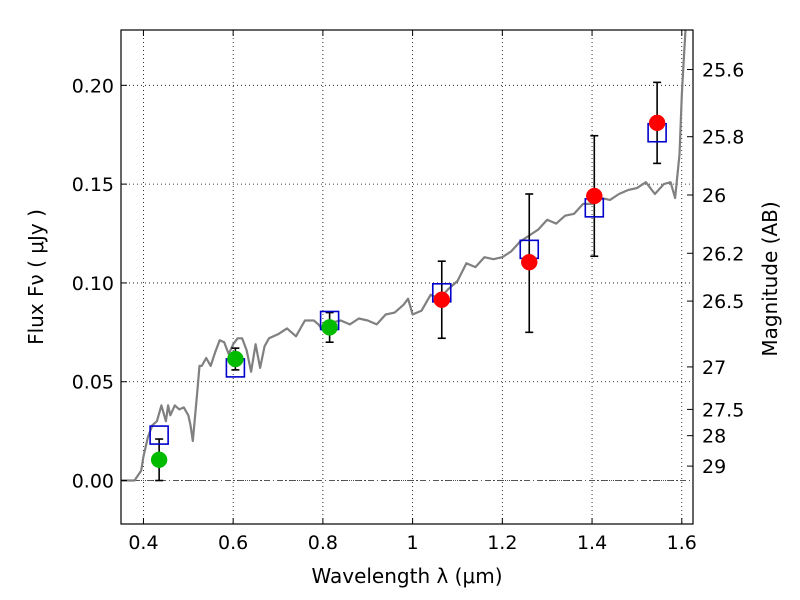  What do you see at coordinates (143, 543) in the screenshot?
I see `x-tick-label: 0.4` at bounding box center [143, 543].